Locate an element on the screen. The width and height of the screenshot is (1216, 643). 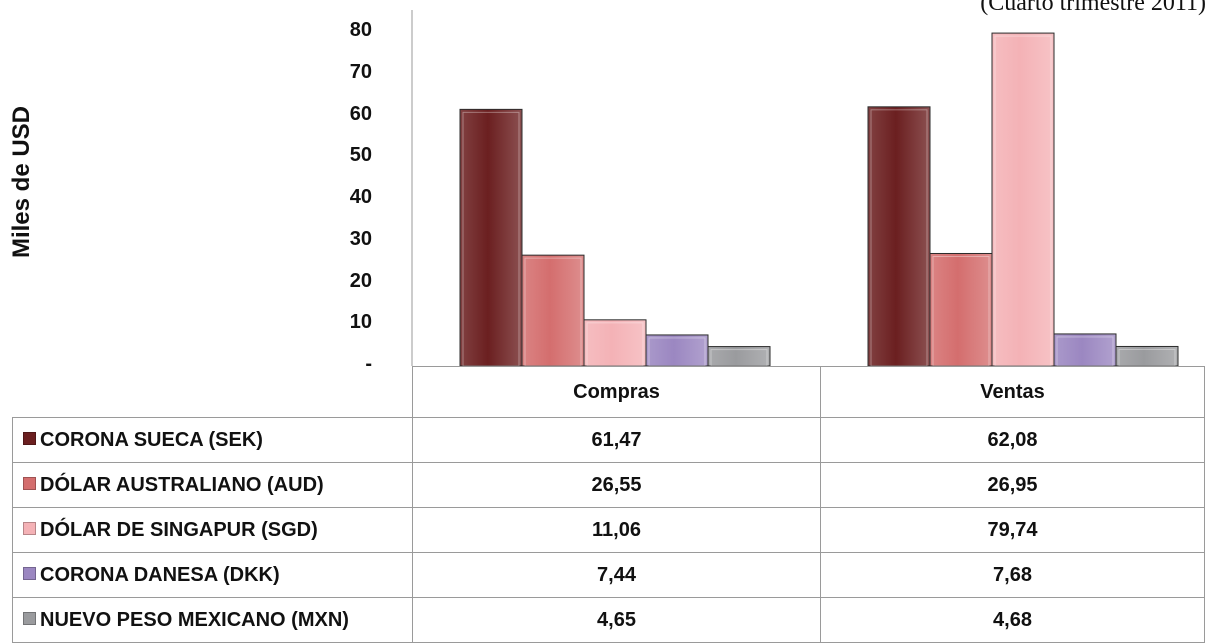
table-row: NUEVO PESO MEXICANO (MXN) 4,65 4,68 is located at coordinates (608, 620).